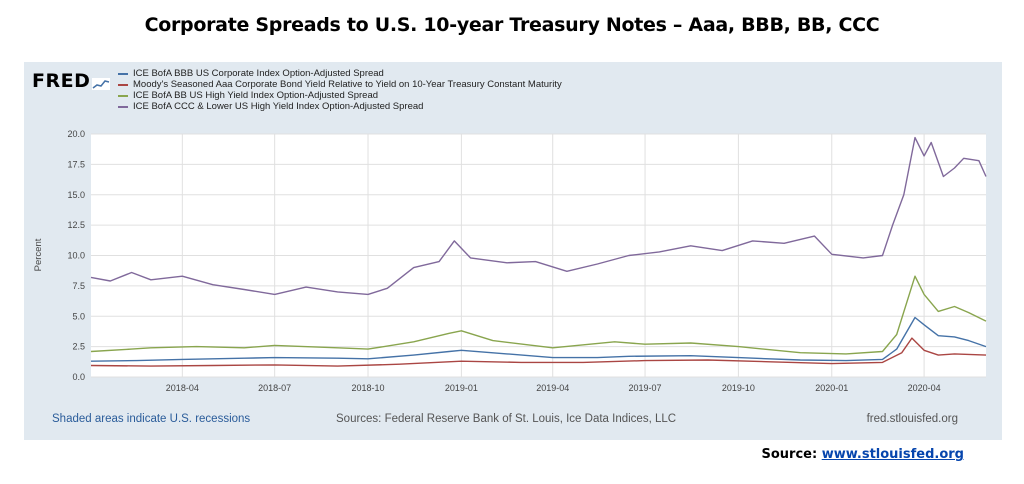 The height and width of the screenshot is (484, 1024). I want to click on fred-logo: FRED, so click(71, 80).